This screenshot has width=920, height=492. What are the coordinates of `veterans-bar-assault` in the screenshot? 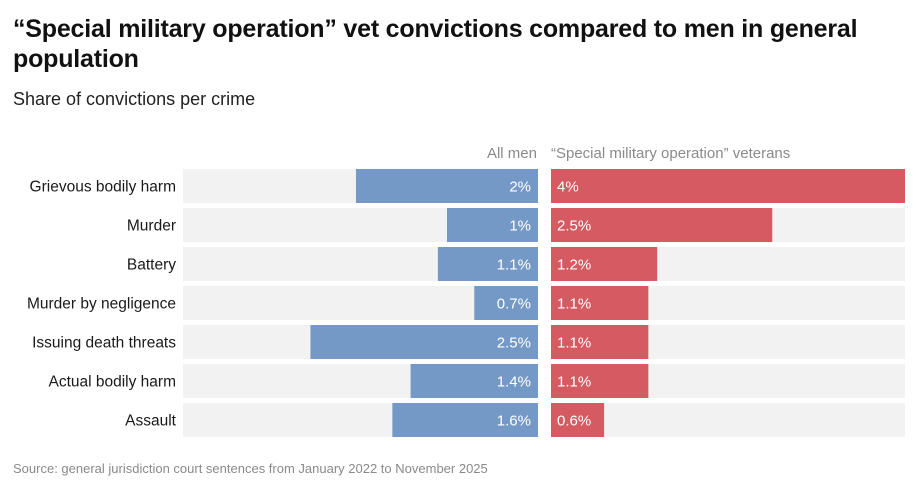 It's located at (578, 420).